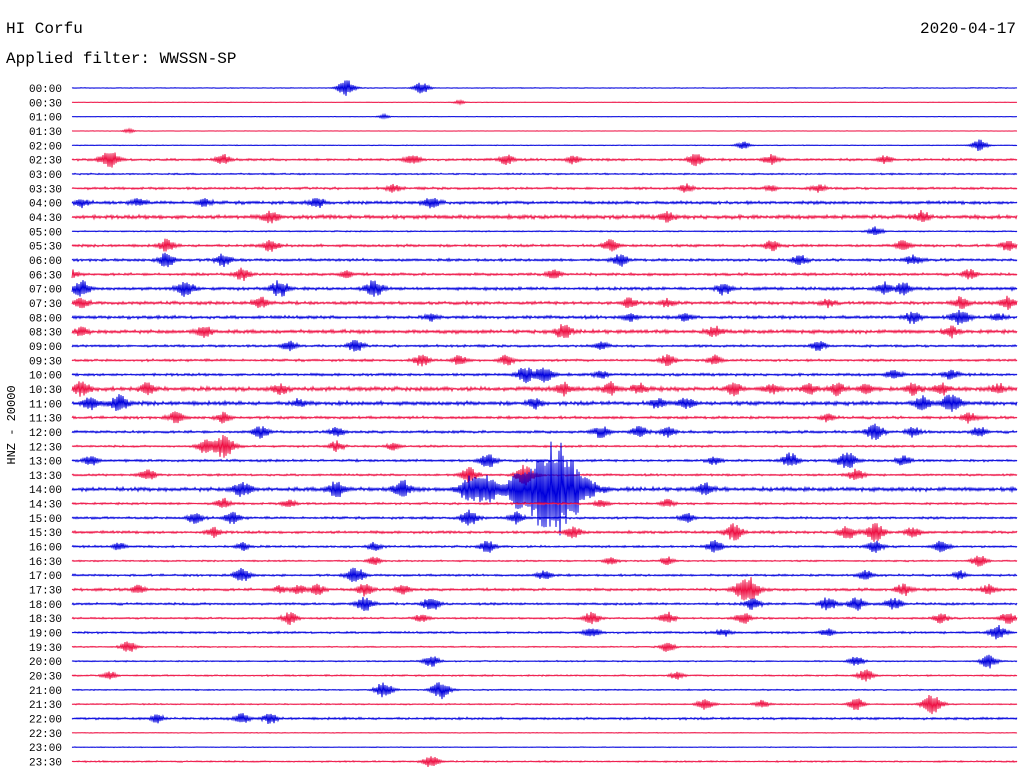 This screenshot has height=780, width=1024. Describe the element at coordinates (45, 520) in the screenshot. I see `row-time-label: 15:00` at that location.